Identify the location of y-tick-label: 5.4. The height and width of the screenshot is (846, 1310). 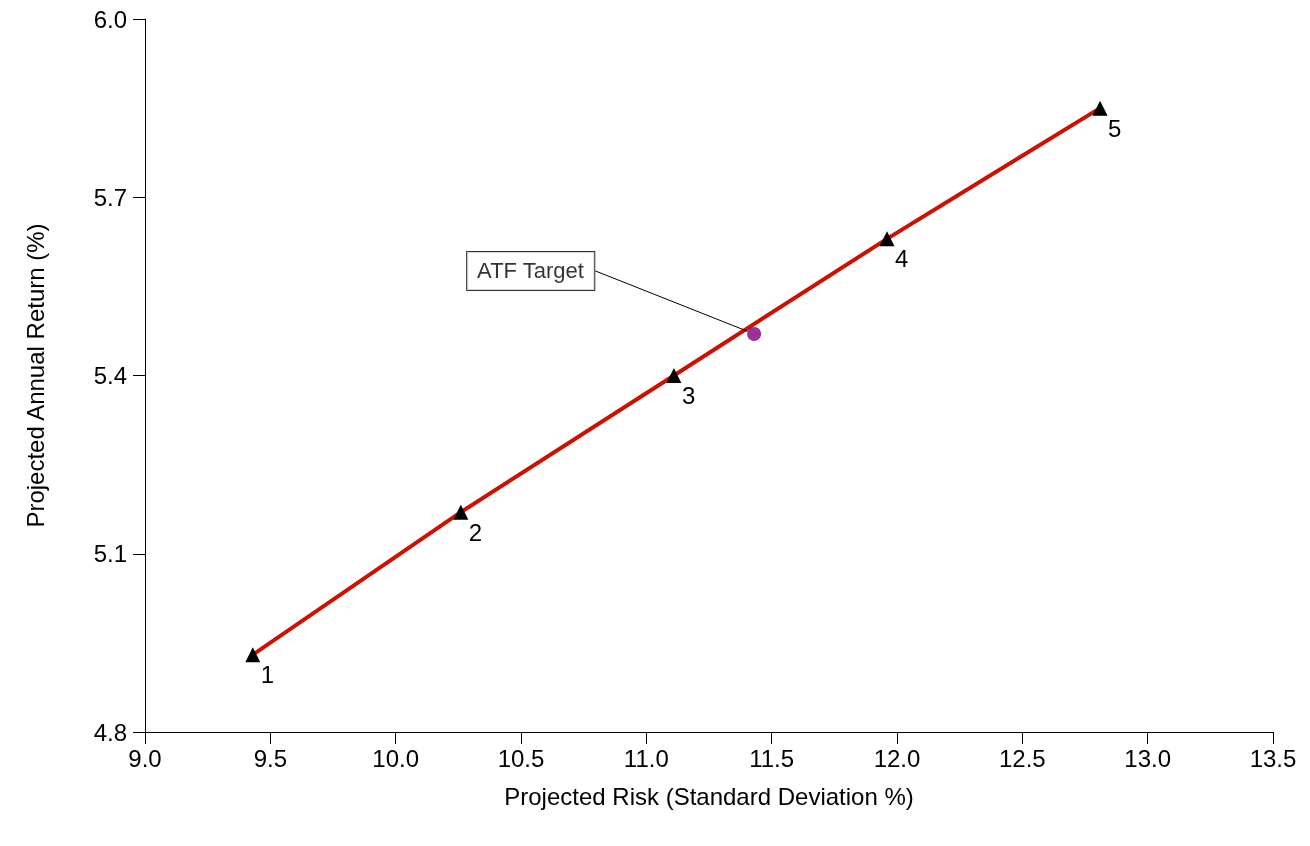
(110, 375).